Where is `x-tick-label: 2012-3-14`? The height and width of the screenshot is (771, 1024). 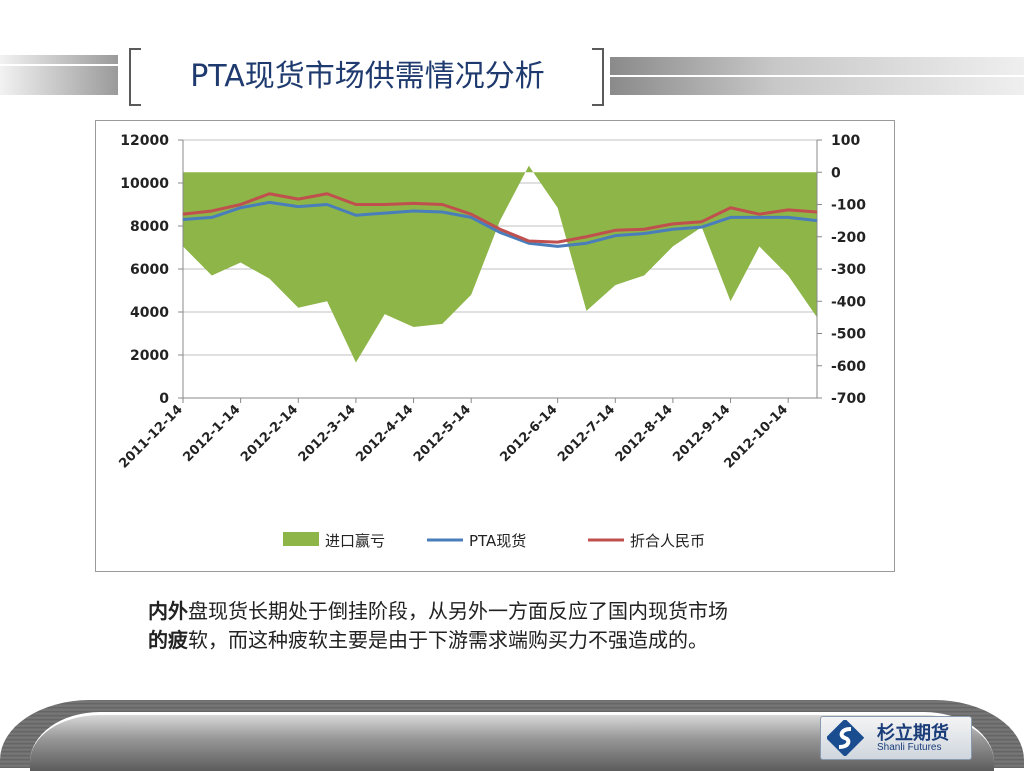 x-tick-label: 2012-3-14 is located at coordinates (327, 433).